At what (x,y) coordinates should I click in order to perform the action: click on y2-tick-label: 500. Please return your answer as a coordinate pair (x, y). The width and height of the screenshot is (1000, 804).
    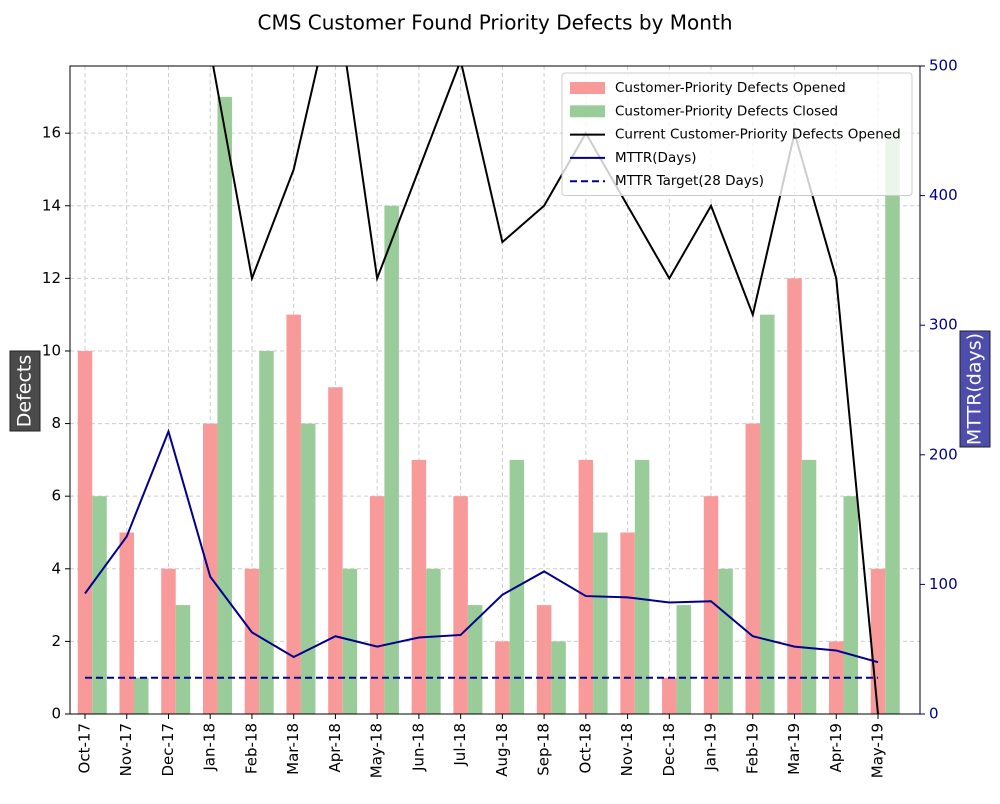
    Looking at the image, I should click on (943, 66).